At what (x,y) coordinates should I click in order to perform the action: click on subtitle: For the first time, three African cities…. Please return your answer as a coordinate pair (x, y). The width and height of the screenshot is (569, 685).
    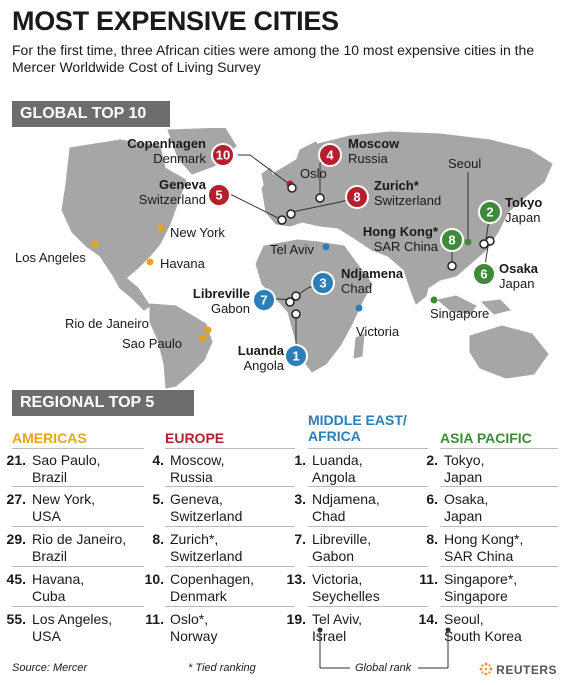
    Looking at the image, I should click on (273, 58).